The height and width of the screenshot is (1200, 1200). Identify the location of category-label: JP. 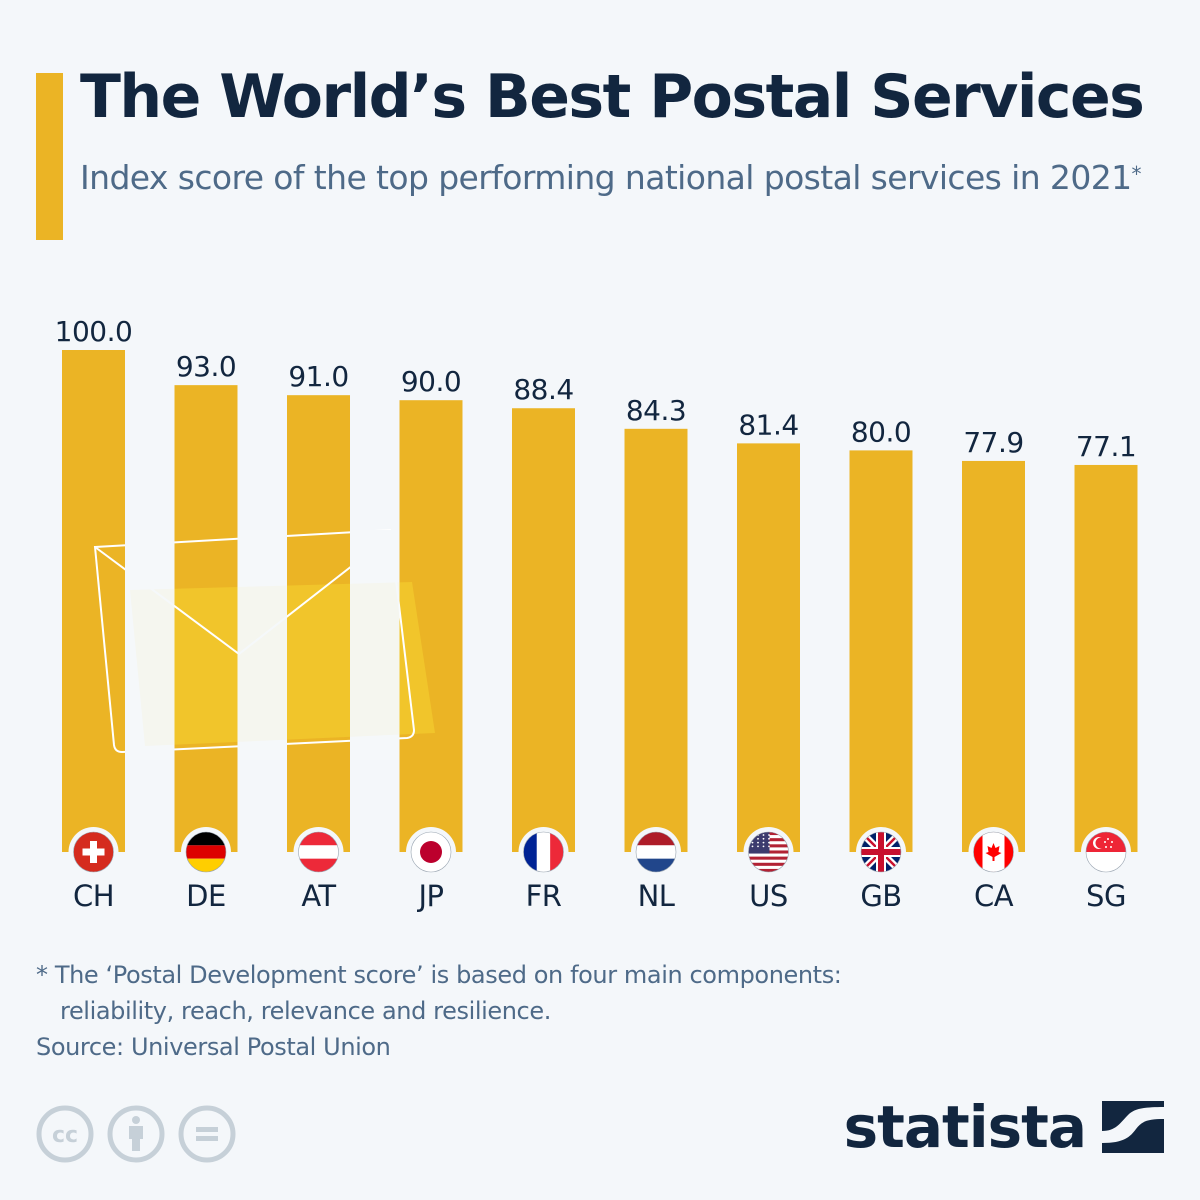
(429, 896).